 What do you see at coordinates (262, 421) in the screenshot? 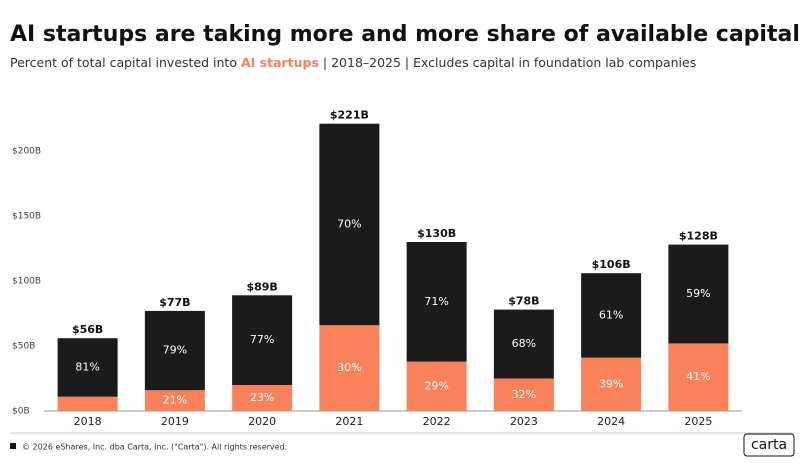
I see `x-tick-label: 2020` at bounding box center [262, 421].